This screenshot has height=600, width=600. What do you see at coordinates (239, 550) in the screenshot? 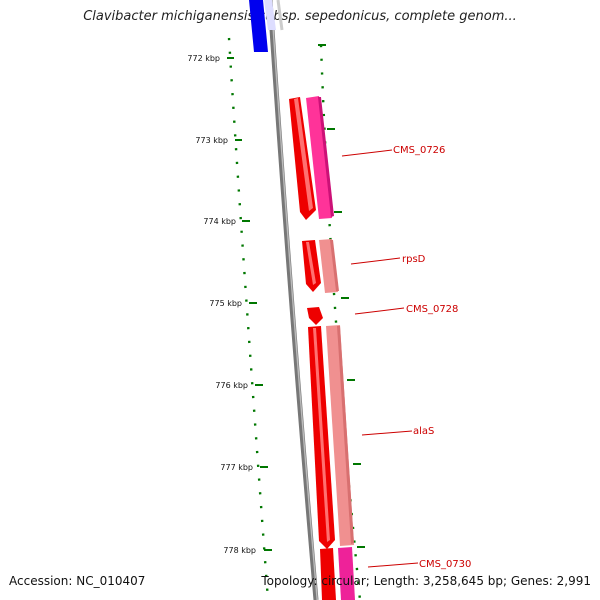
I see `scale-tick-label: 778 kbp` at bounding box center [239, 550].